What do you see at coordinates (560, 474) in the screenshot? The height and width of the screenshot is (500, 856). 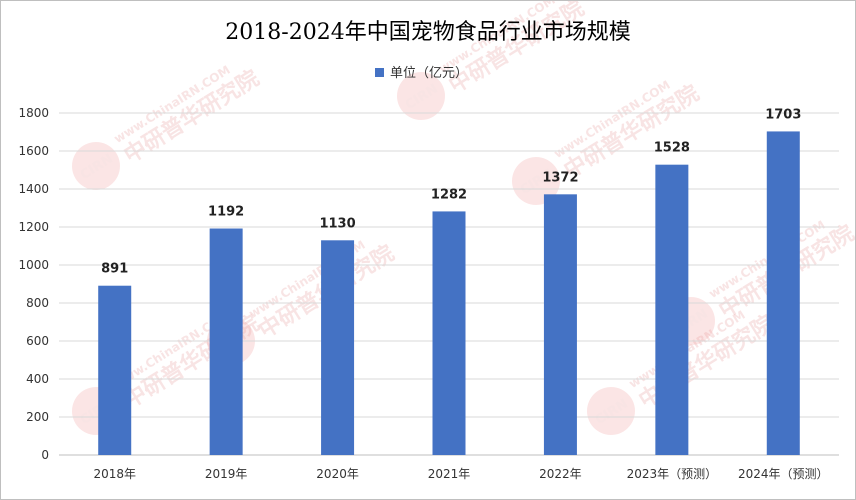 I see `x-tick-label: 2022年` at bounding box center [560, 474].